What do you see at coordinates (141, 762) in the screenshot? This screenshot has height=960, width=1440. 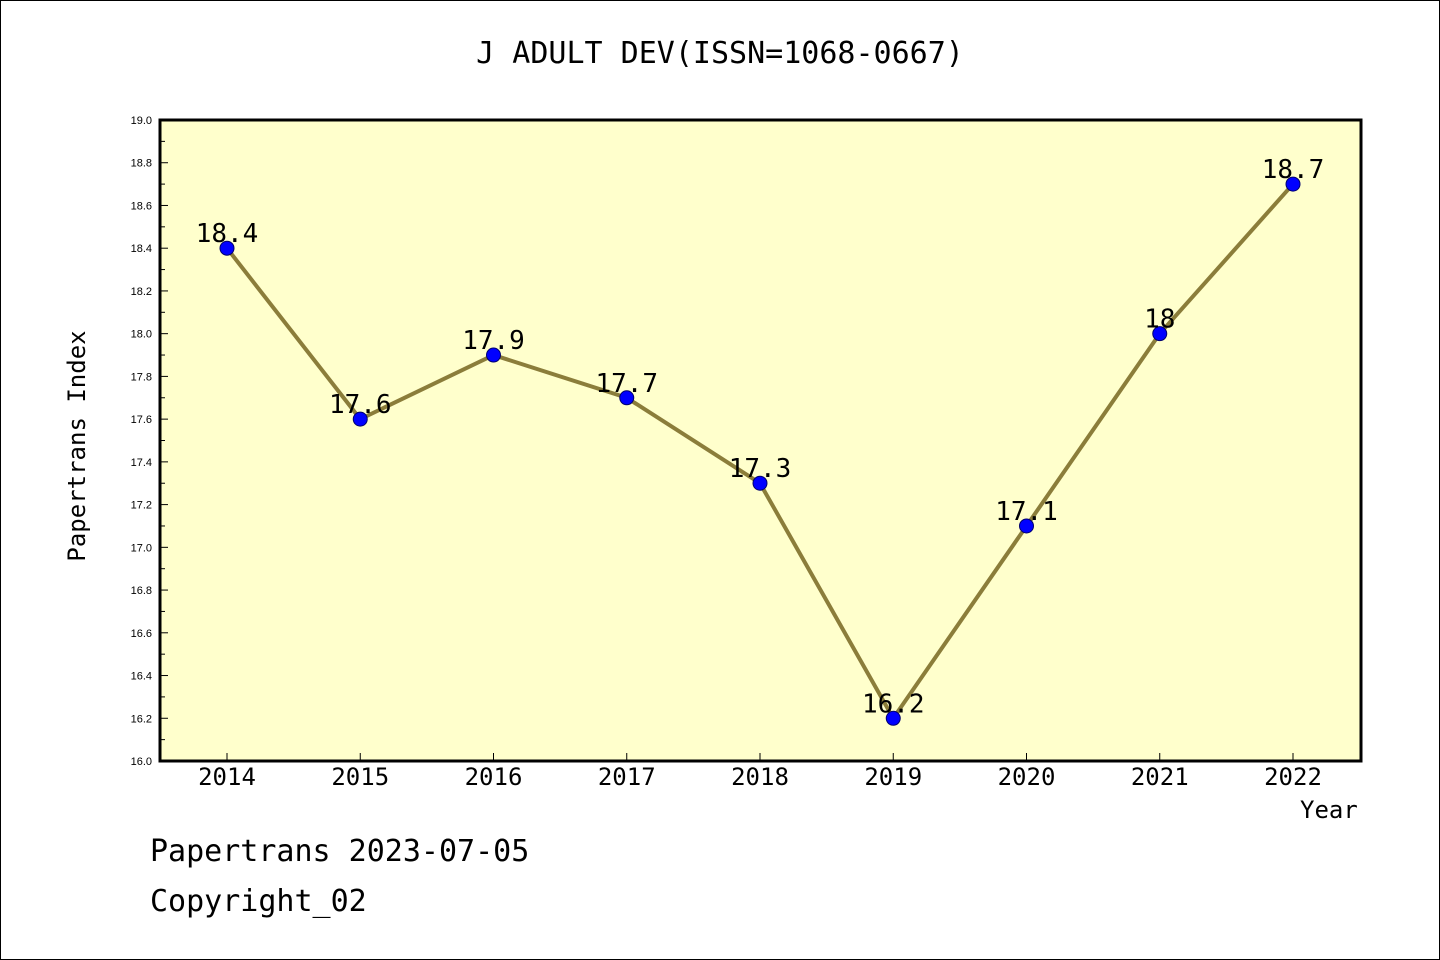 I see `y-tick-label: 16.0` at bounding box center [141, 762].